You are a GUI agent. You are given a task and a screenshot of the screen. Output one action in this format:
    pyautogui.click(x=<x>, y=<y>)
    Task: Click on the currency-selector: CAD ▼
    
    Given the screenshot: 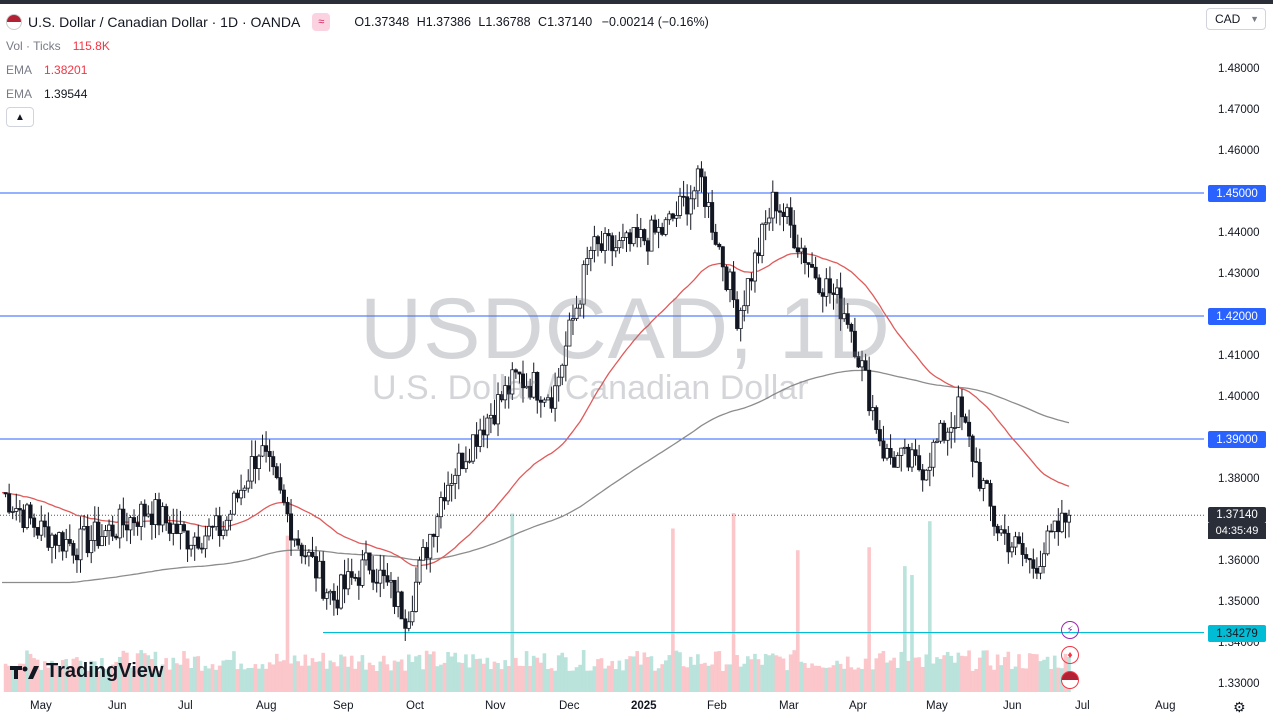 What is the action you would take?
    pyautogui.click(x=1236, y=19)
    